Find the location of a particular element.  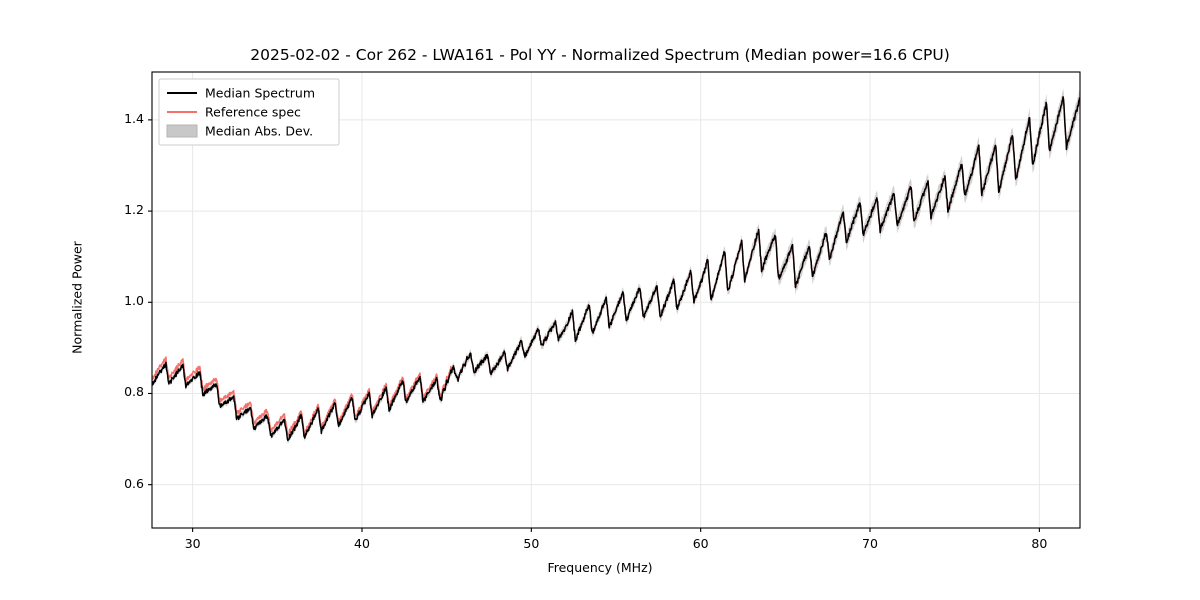

y-tick-label: 1.2 is located at coordinates (134, 210).